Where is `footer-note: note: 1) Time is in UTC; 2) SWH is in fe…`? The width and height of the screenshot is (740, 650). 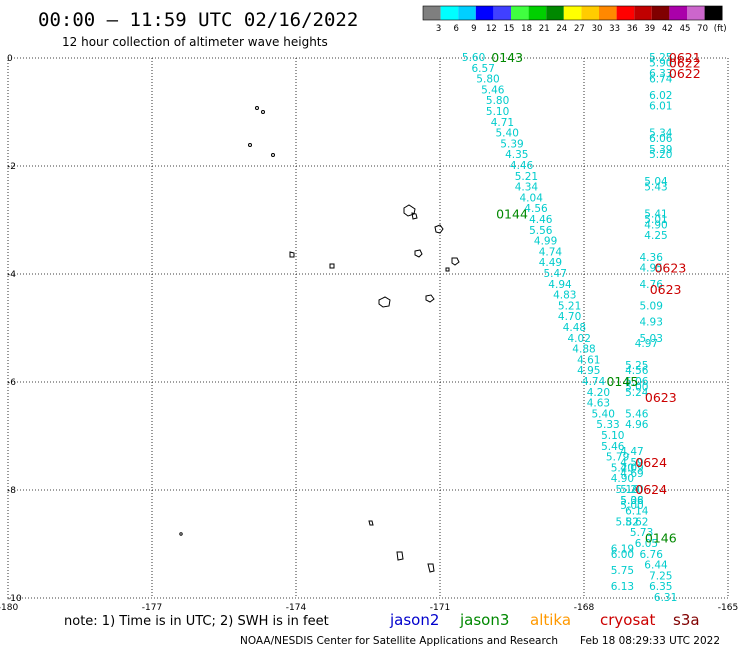
footer-note: note: 1) Time is in UTC; 2) SWH is in fe… is located at coordinates (196, 621).